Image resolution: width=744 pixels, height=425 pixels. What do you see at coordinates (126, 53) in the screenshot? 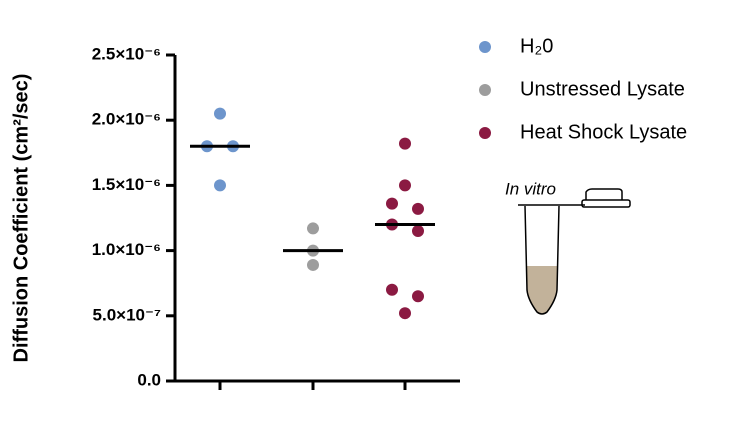
I see `y-tick-label: 2.5×10⁻⁶` at bounding box center [126, 53].